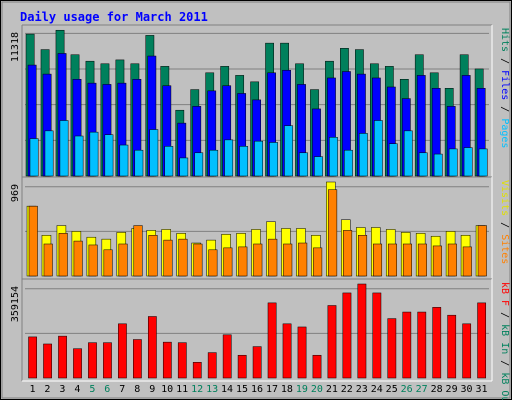 The image size is (512, 400). Describe the element at coordinates (137, 389) in the screenshot. I see `x-tick-label: 8` at that location.